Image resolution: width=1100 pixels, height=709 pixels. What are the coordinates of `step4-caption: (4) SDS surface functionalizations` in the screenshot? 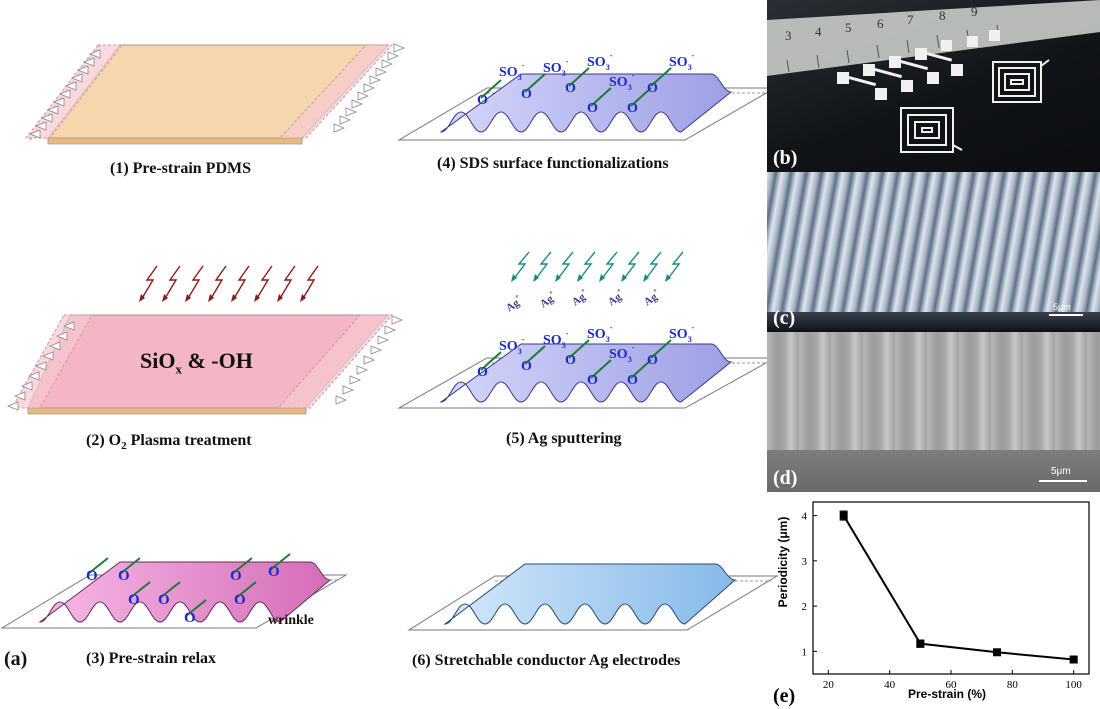 It's located at (553, 163).